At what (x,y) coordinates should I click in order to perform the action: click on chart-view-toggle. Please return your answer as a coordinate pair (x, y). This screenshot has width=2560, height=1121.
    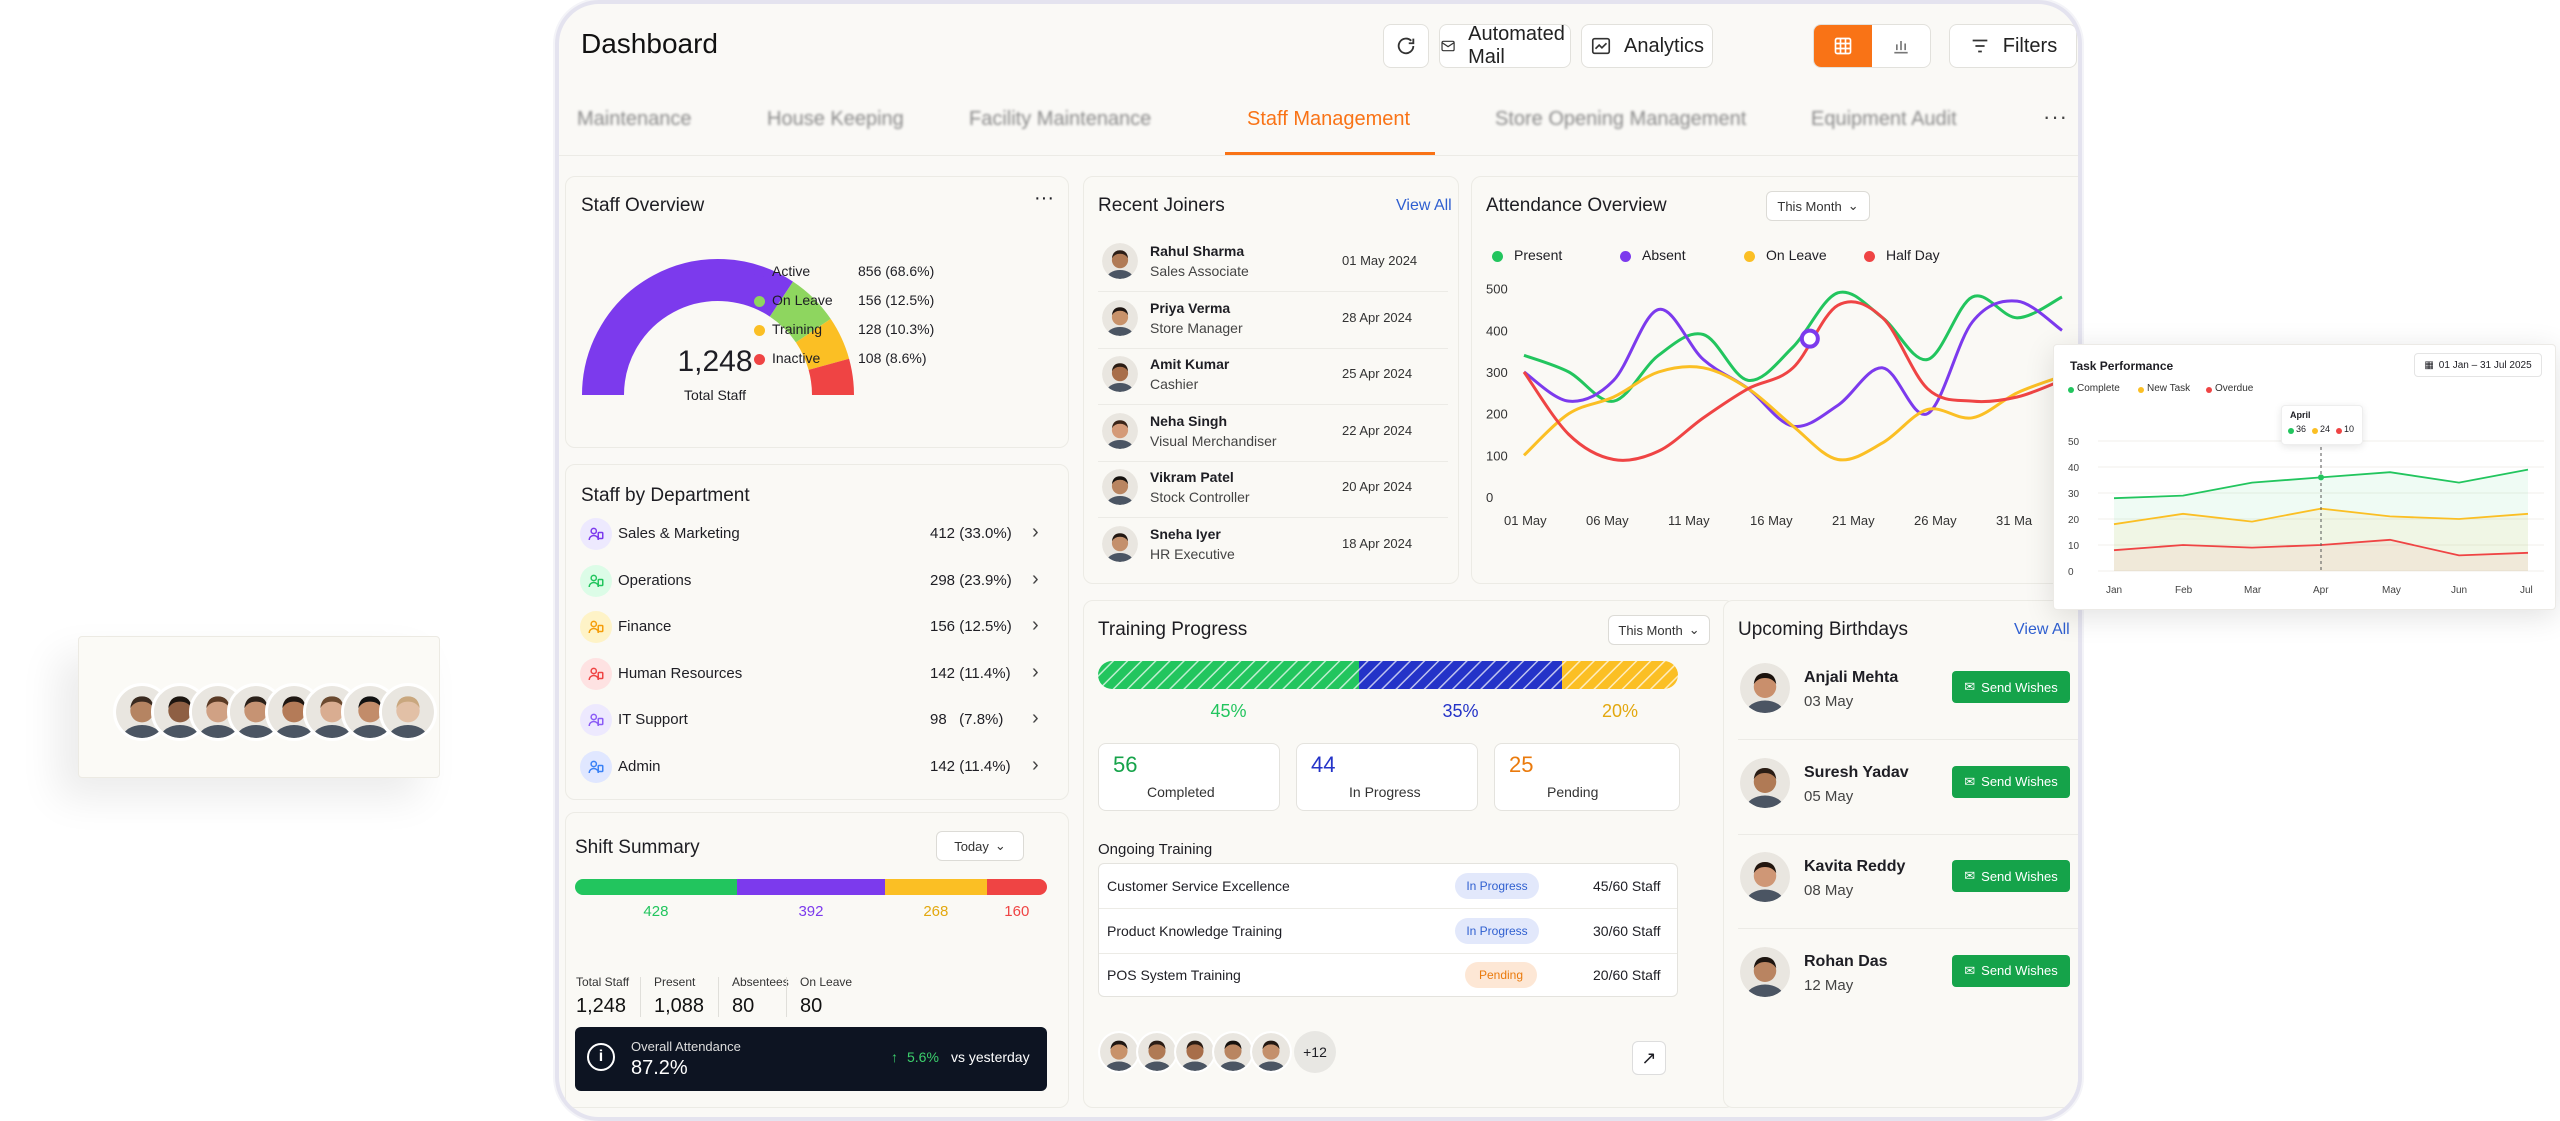
    Looking at the image, I should click on (1901, 46).